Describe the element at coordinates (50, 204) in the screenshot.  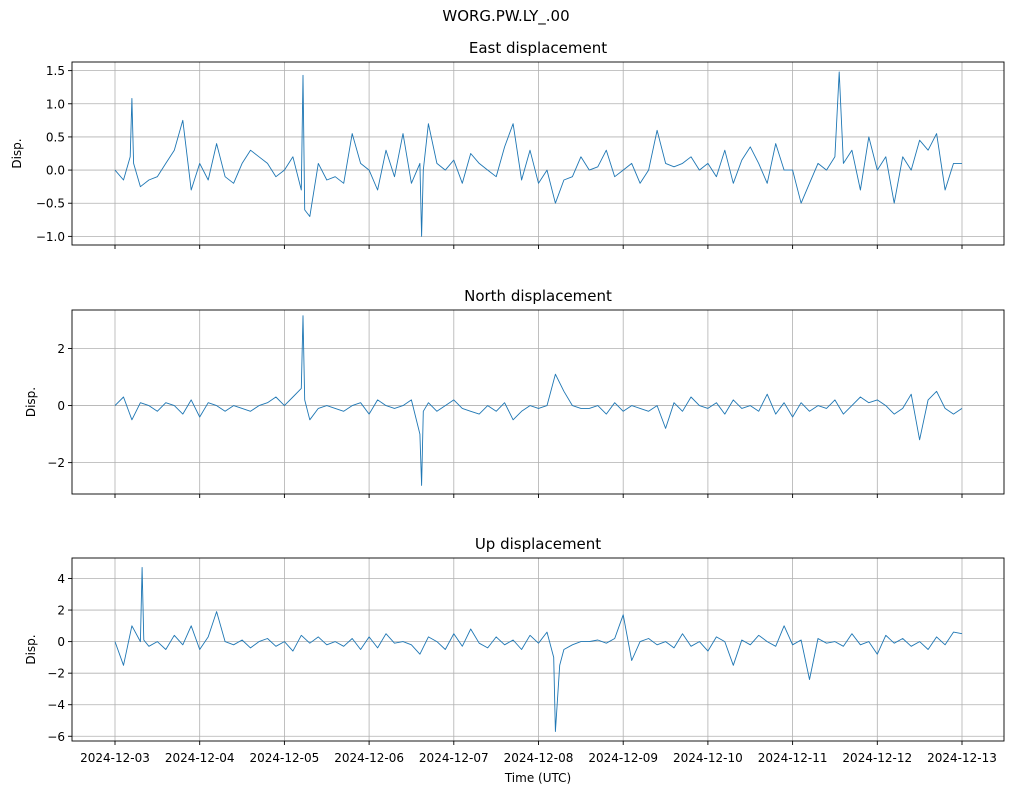
I see `y-tick-label: −0.5` at that location.